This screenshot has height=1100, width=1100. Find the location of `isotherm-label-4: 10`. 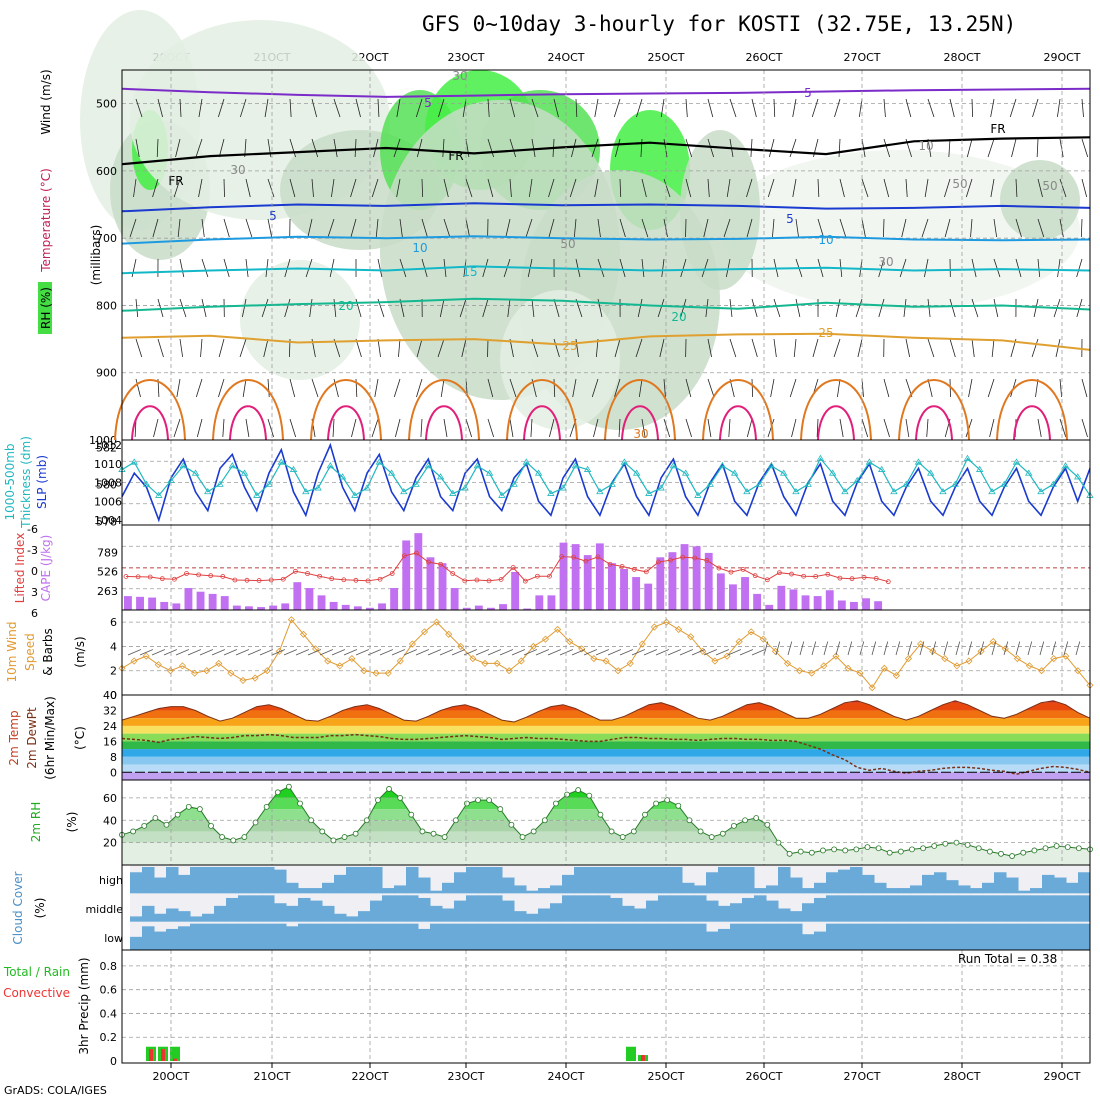

isotherm-label-4: 10 is located at coordinates (419, 248).